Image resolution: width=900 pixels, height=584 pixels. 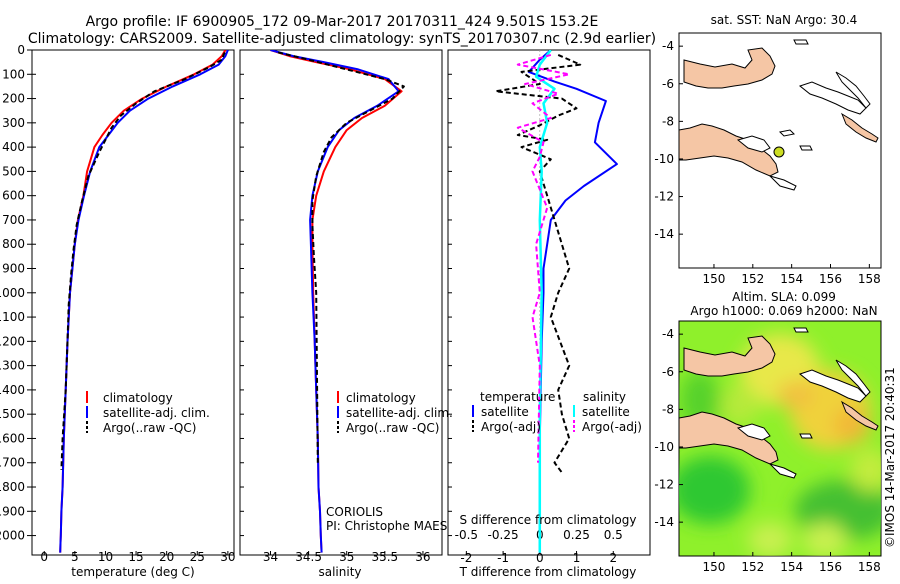 What do you see at coordinates (576, 535) in the screenshot?
I see `top-x-tick-label: 0.25` at bounding box center [576, 535].